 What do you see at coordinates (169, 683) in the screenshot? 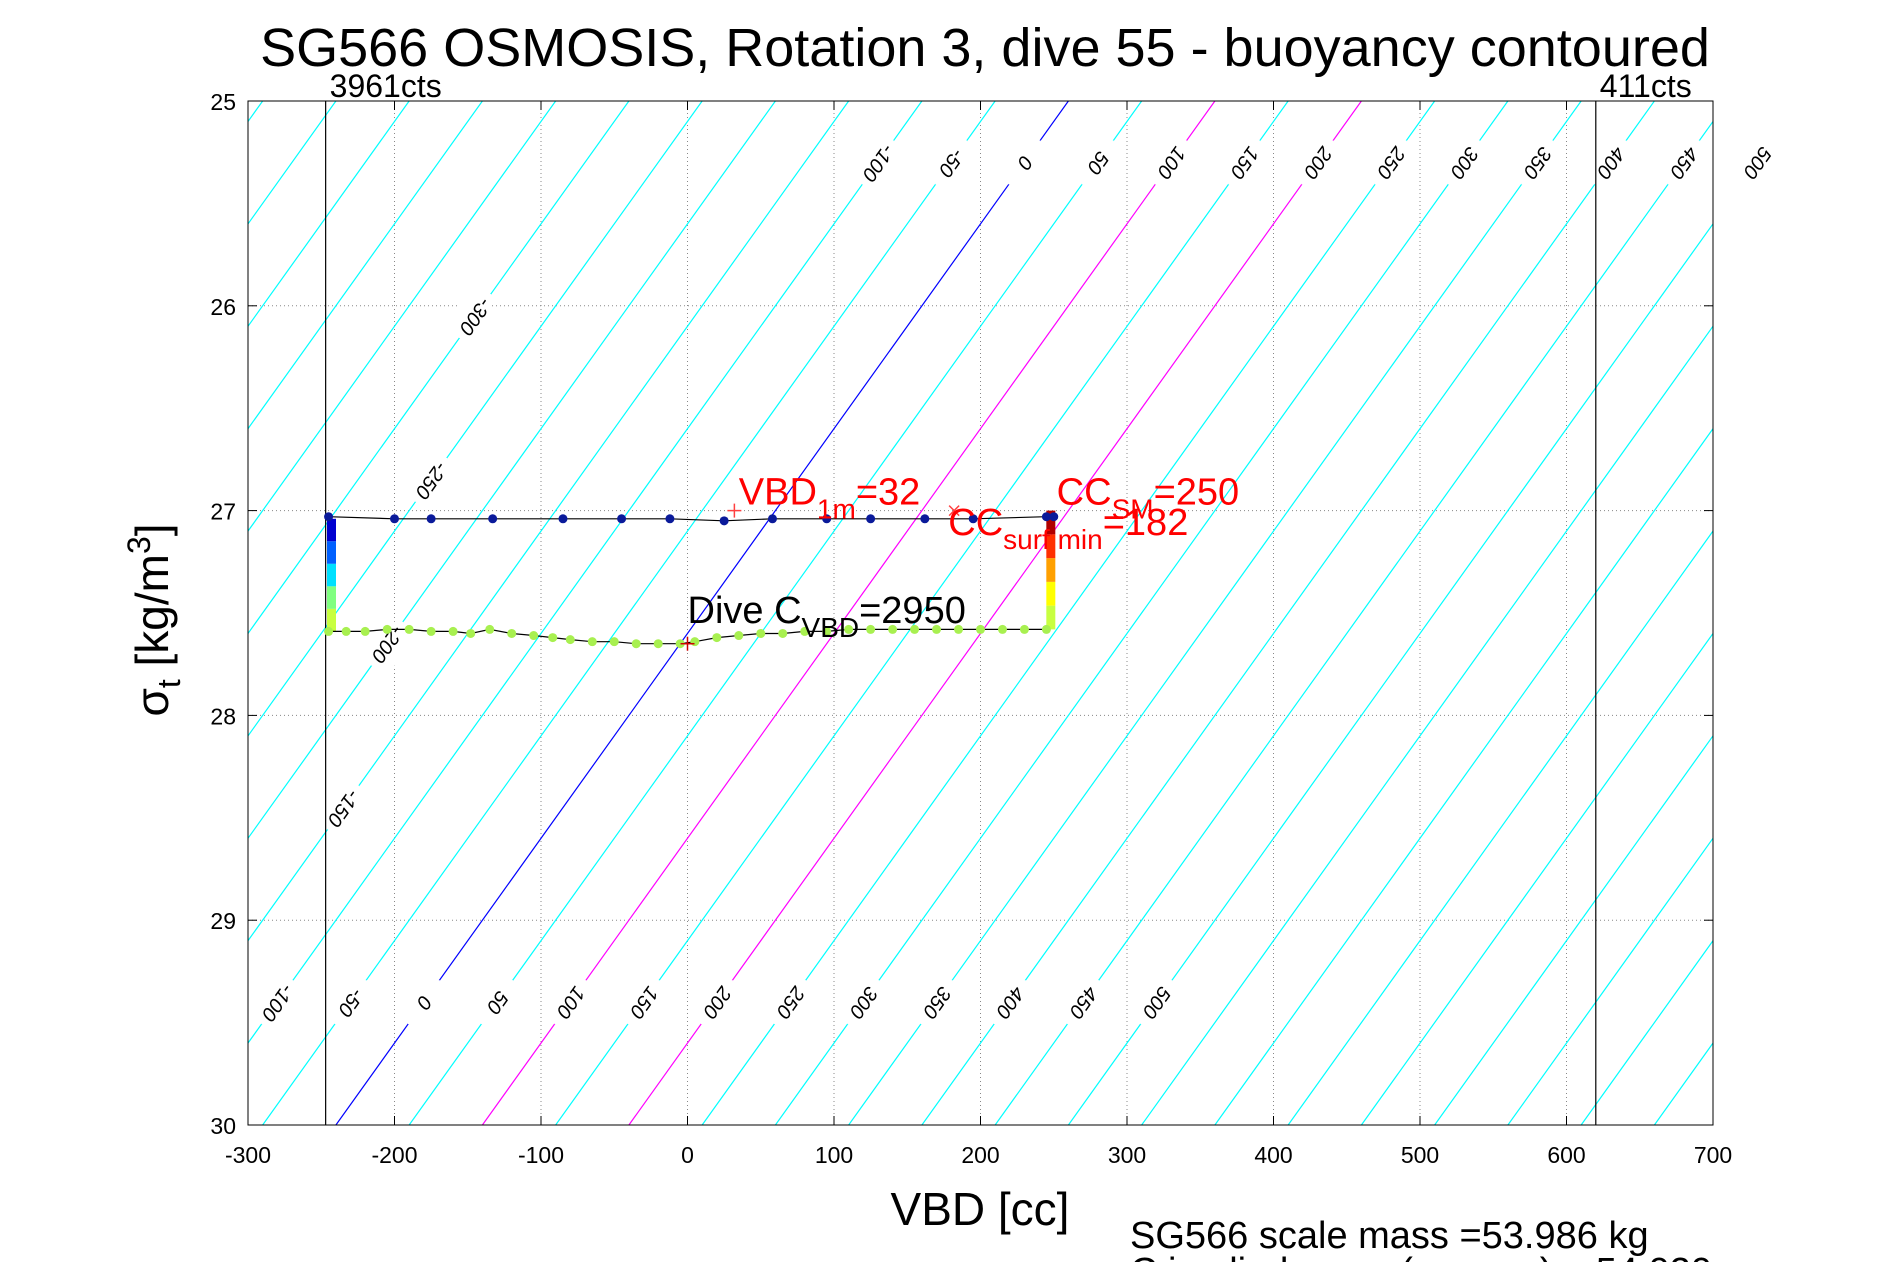
I see `y-axis-label-subscript: t` at bounding box center [169, 683].